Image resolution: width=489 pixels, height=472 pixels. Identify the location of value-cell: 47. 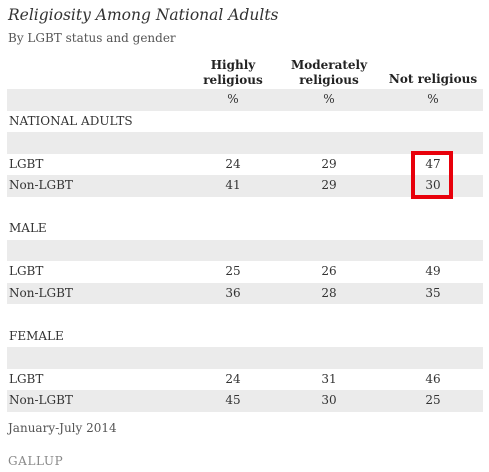
(433, 163).